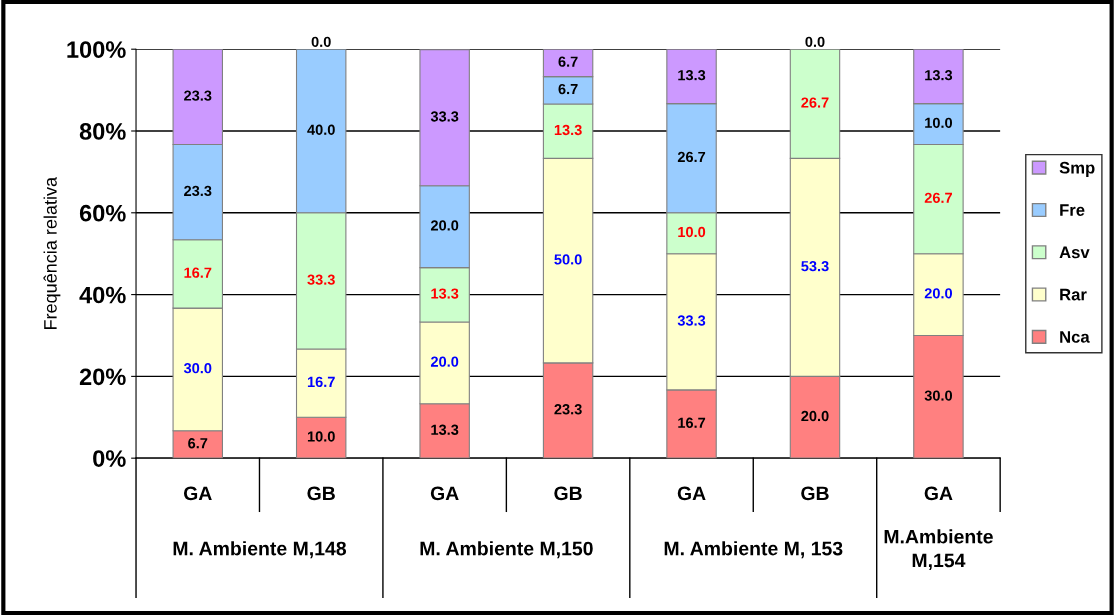 The height and width of the screenshot is (615, 1115). I want to click on text: M. Ambiente M, 153, so click(753, 550).